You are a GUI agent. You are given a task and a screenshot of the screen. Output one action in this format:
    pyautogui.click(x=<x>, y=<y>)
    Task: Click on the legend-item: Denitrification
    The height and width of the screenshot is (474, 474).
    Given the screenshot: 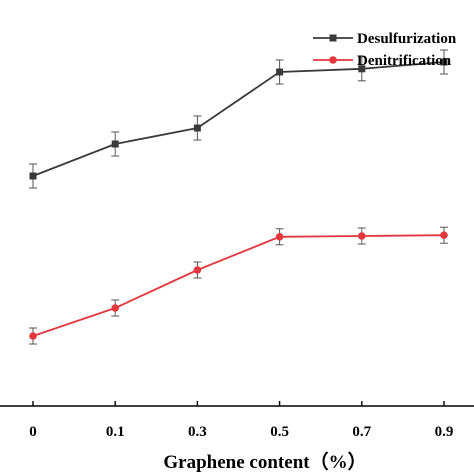 What is the action you would take?
    pyautogui.click(x=382, y=61)
    